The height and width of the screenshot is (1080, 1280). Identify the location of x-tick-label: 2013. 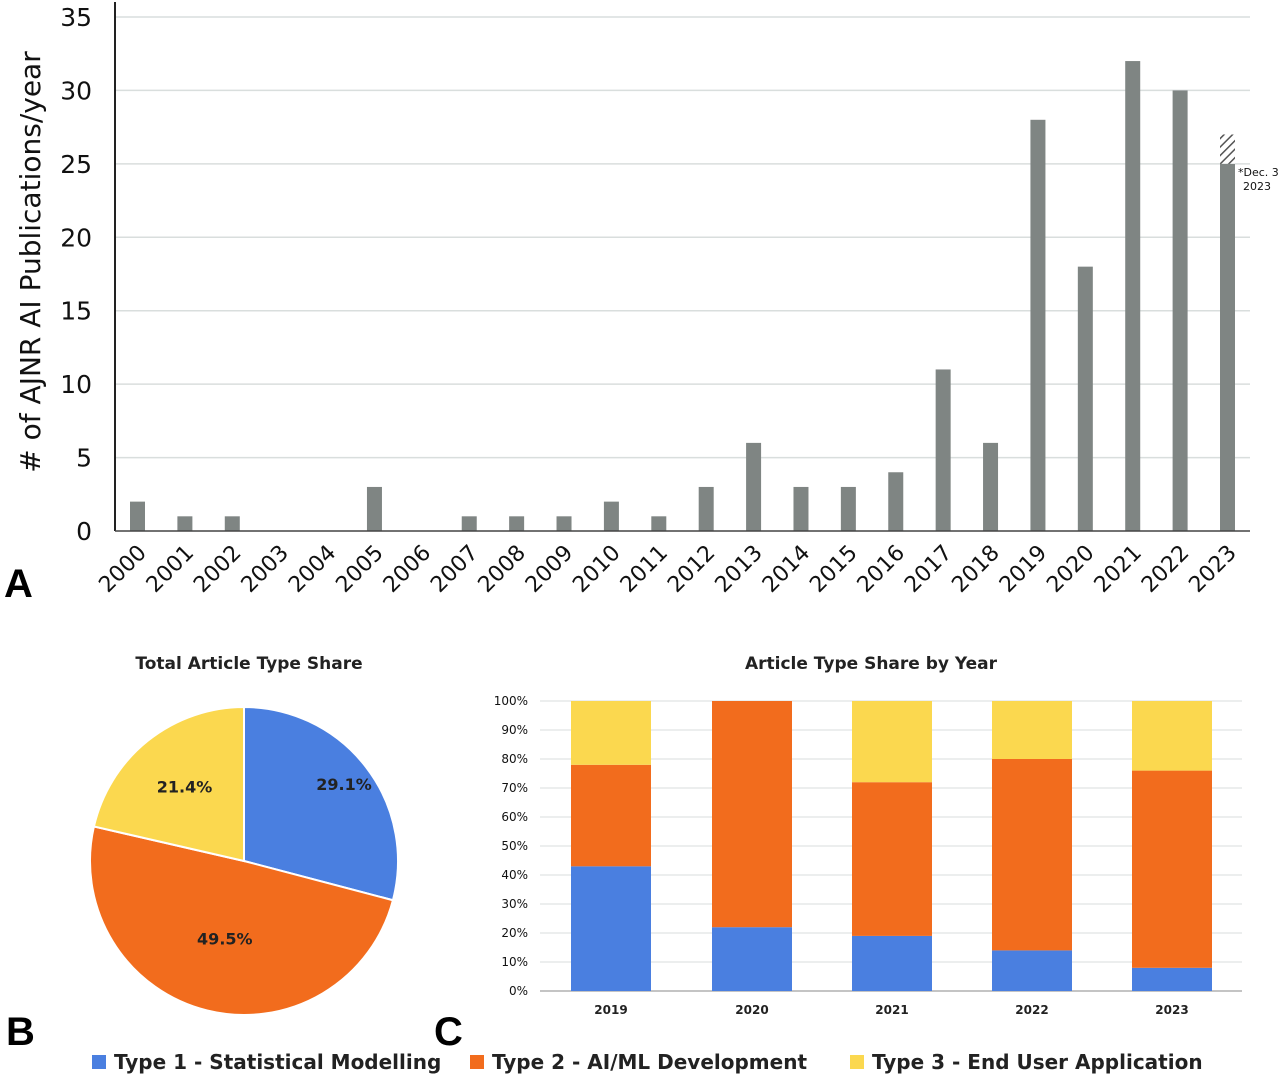
(739, 569).